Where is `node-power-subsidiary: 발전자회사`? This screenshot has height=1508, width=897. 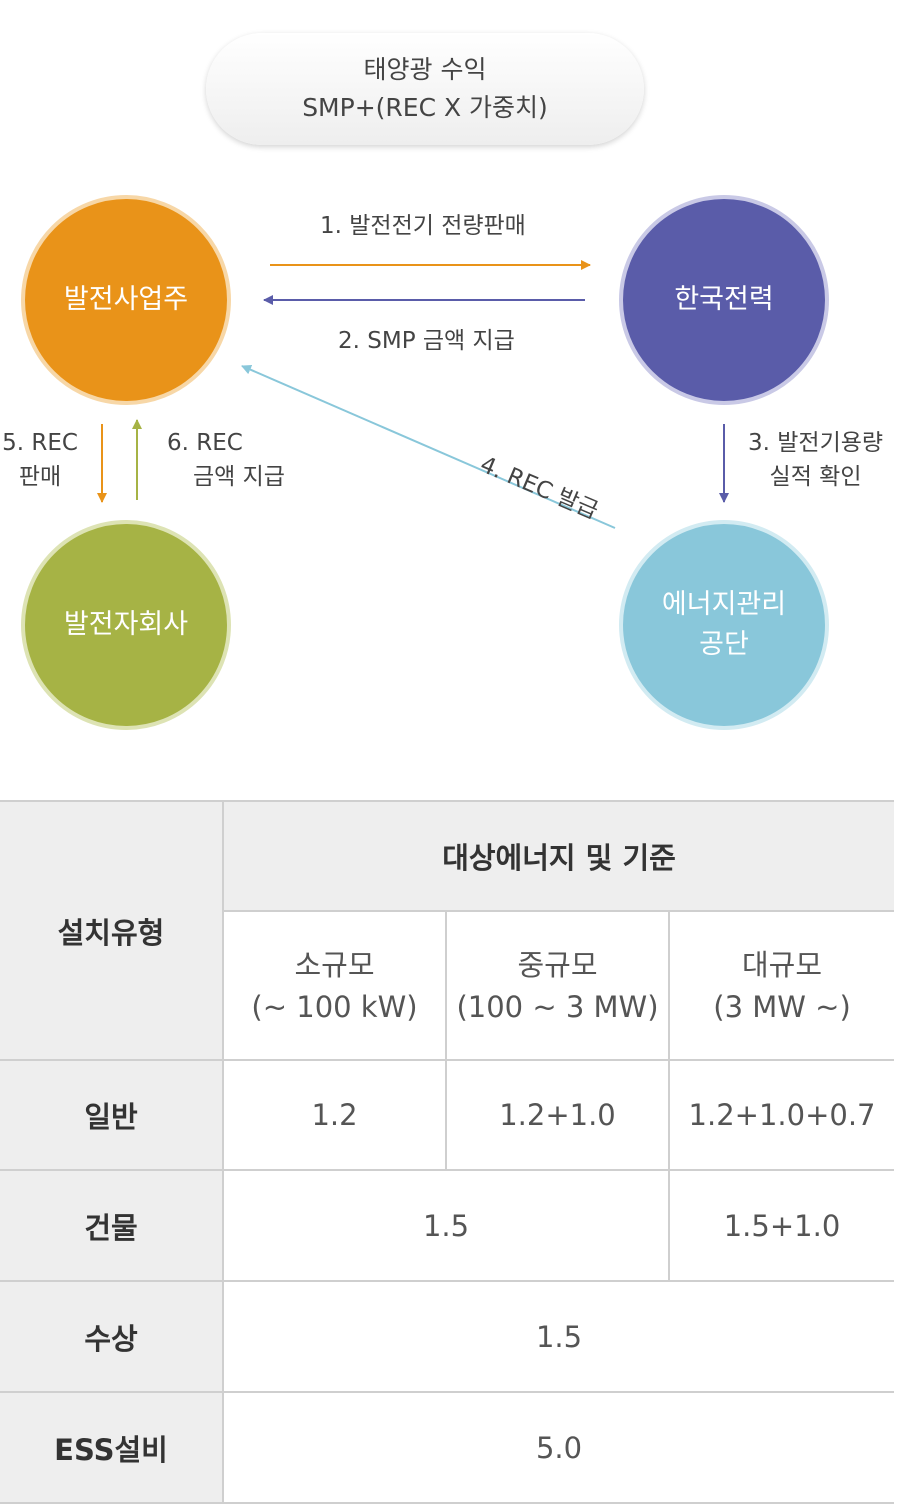
node-power-subsidiary: 발전자회사 is located at coordinates (126, 625).